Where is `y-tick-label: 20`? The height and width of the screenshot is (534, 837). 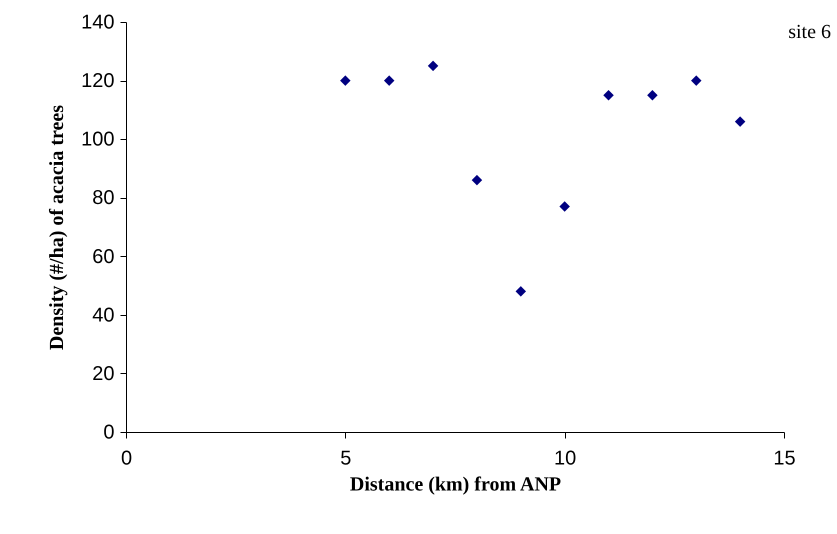
y-tick-label: 20 is located at coordinates (103, 373).